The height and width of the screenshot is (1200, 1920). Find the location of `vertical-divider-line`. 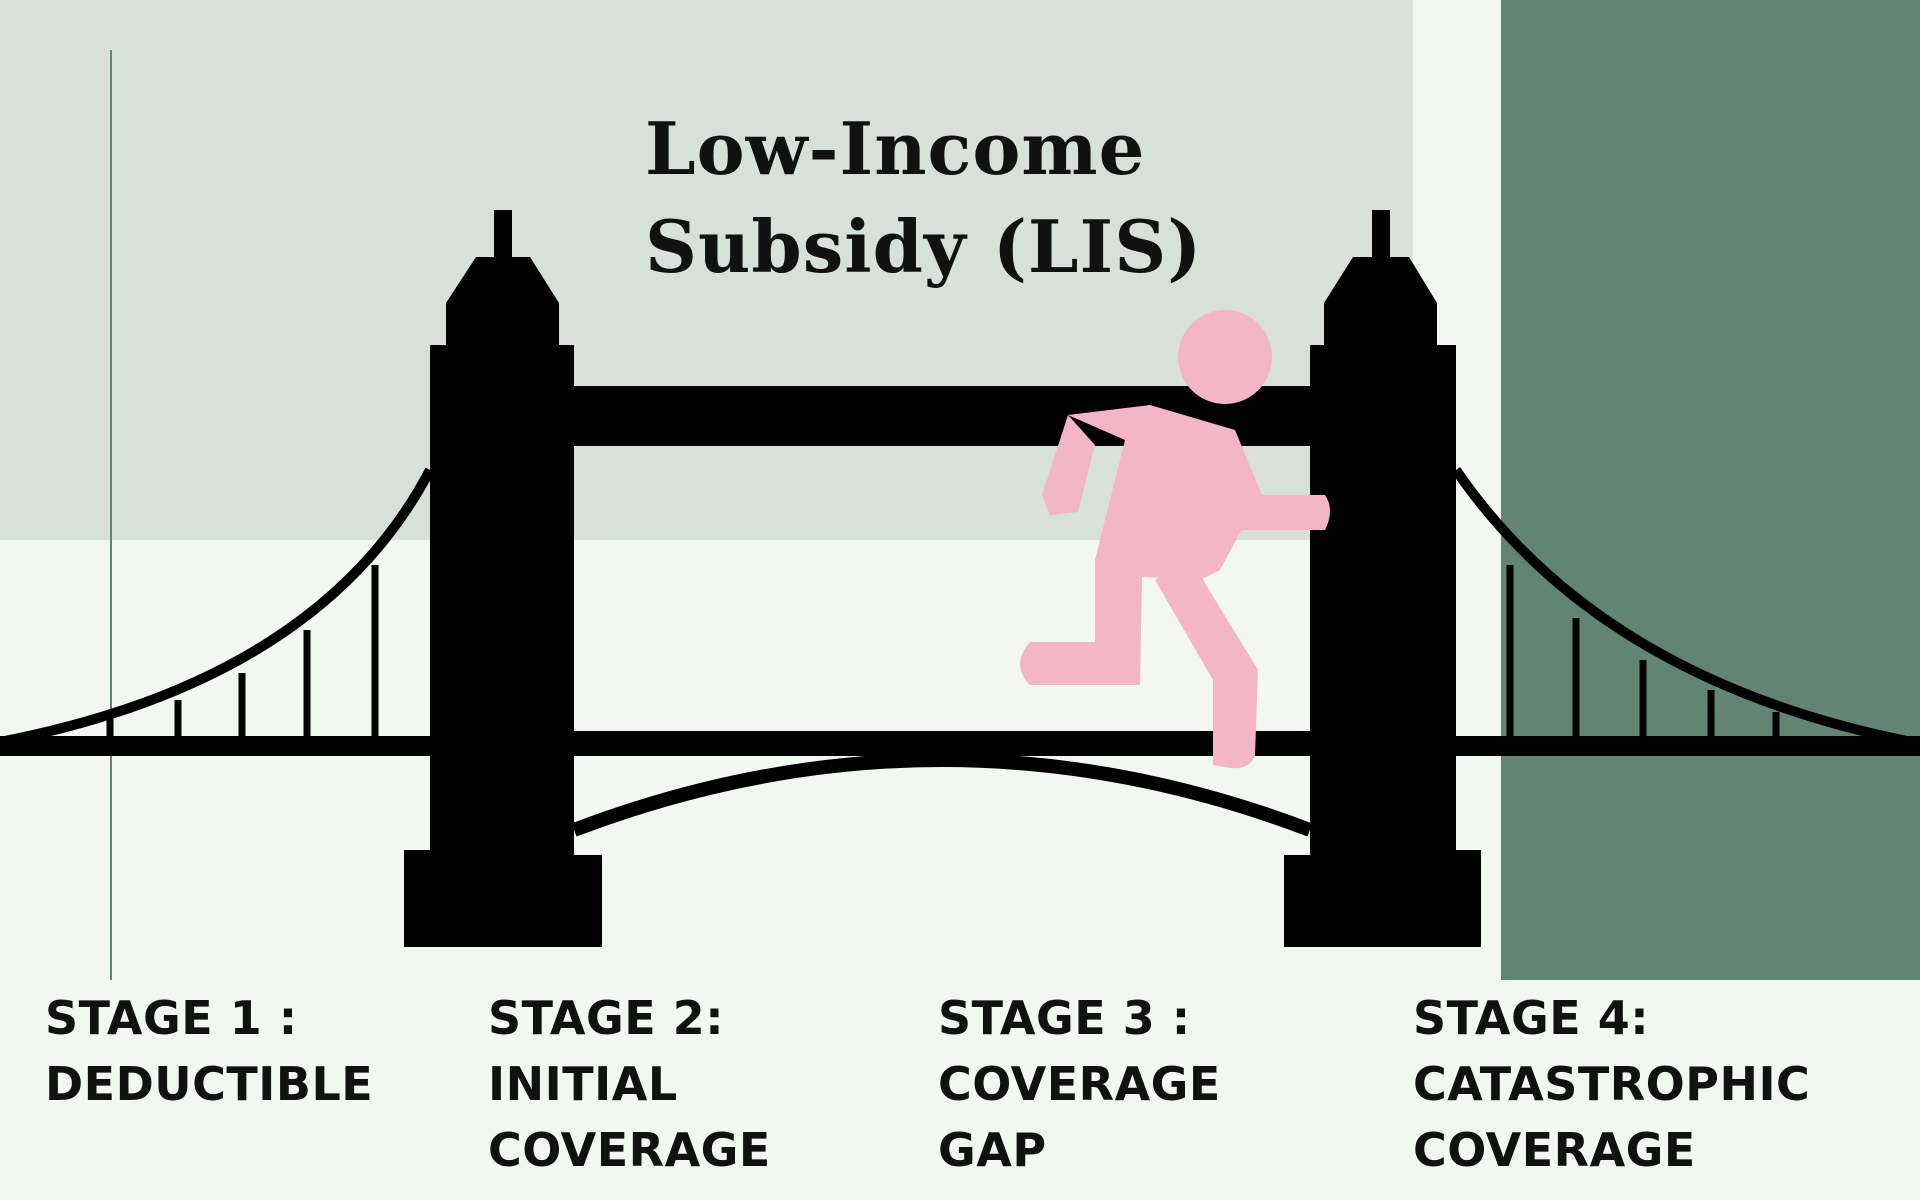

vertical-divider-line is located at coordinates (111, 515).